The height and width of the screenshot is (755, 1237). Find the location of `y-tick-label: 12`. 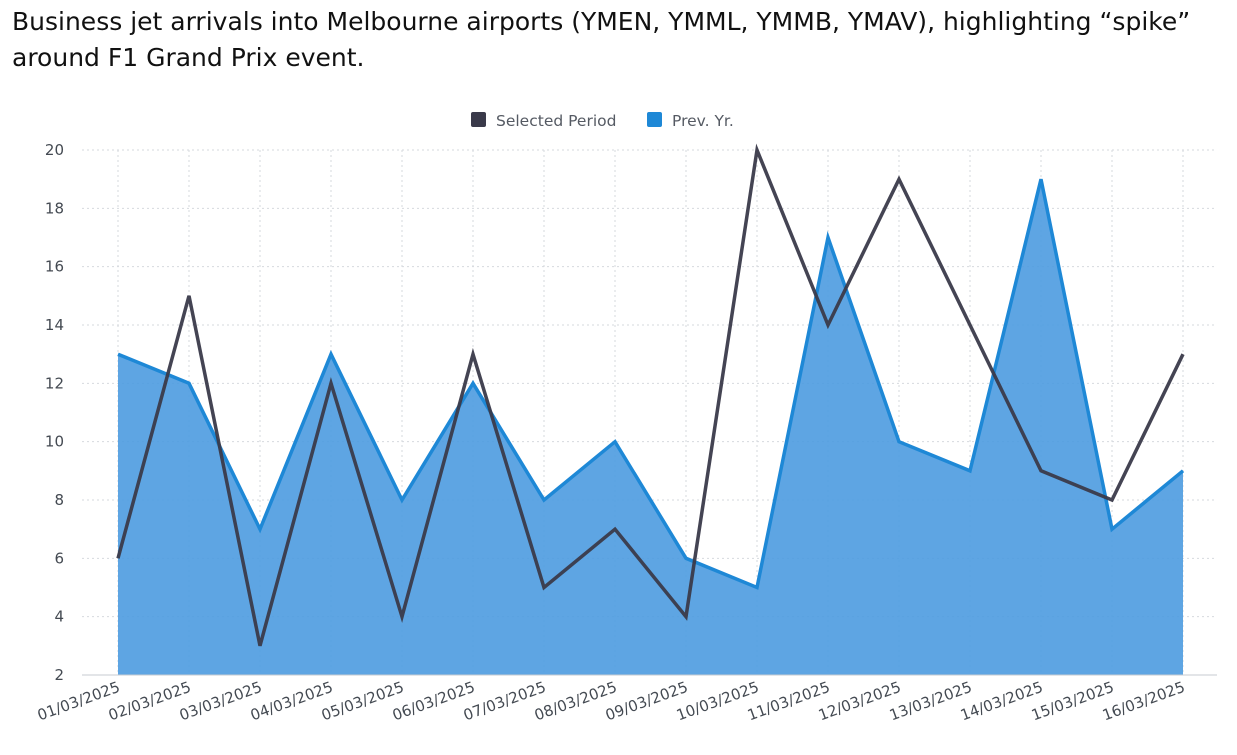

y-tick-label: 12 is located at coordinates (54, 383).